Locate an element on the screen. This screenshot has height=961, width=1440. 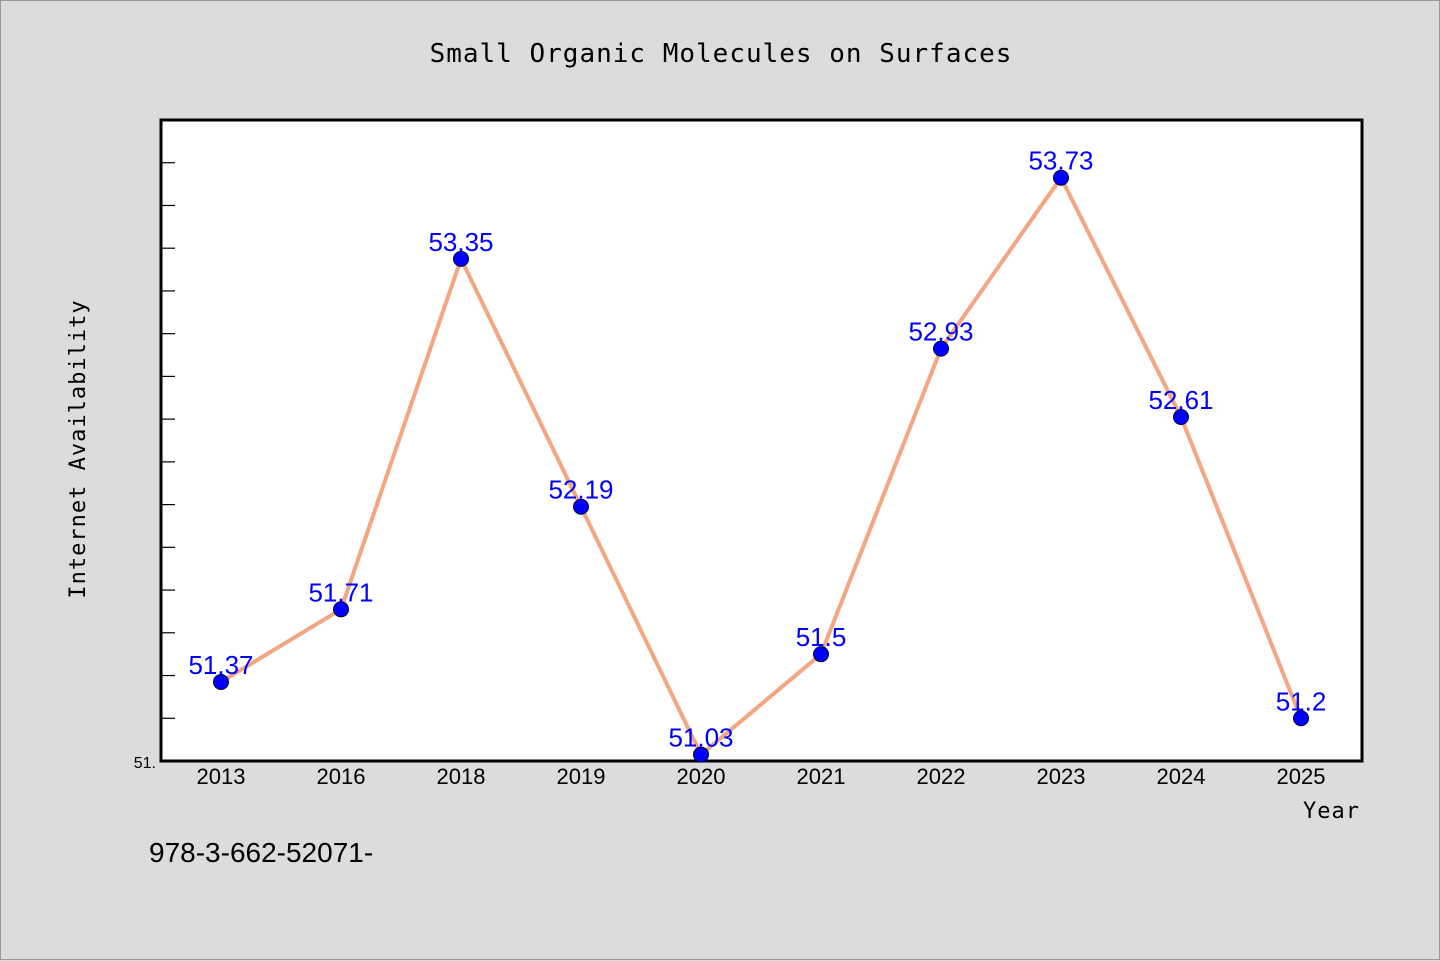
x-tick-label: 2020 is located at coordinates (701, 776).